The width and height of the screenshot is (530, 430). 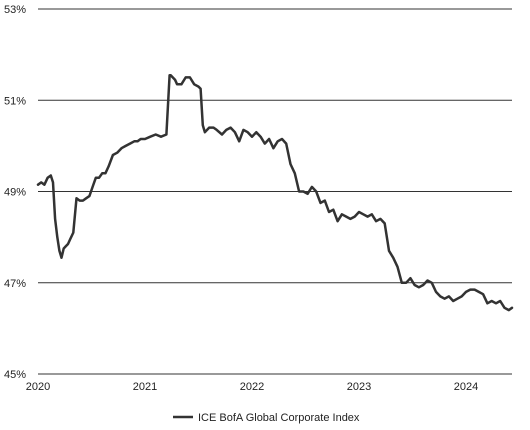 I want to click on x-axis-tick-labels: 2020 2021 2022 2023 2024, so click(x=252, y=387).